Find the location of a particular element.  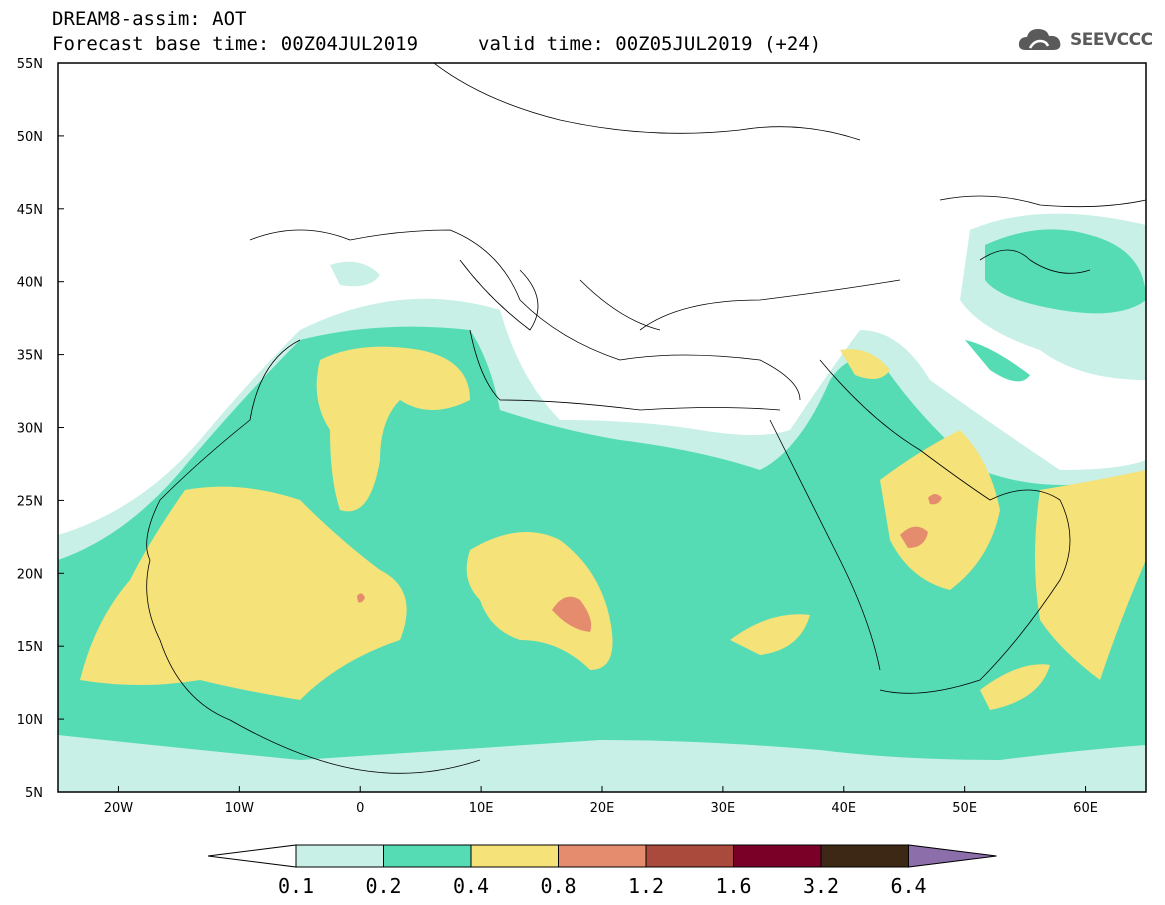

logo-text: SEEVCCC is located at coordinates (1111, 40).